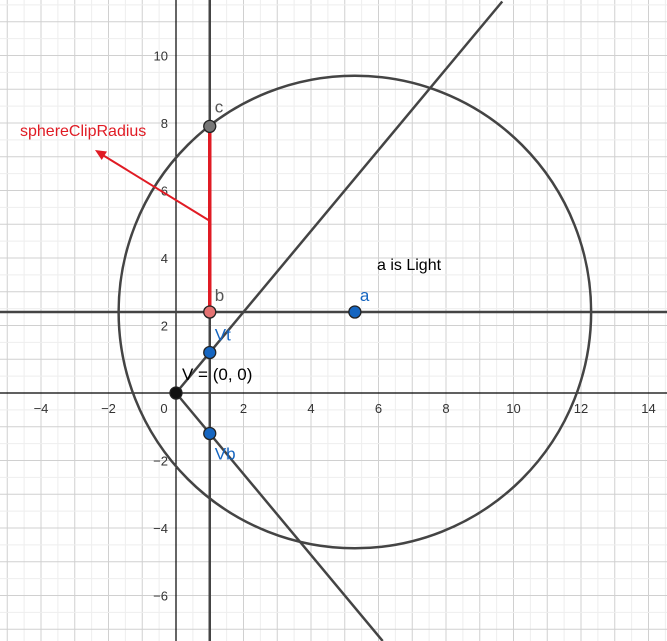  I want to click on annotation-arrowhead, so click(101, 155).